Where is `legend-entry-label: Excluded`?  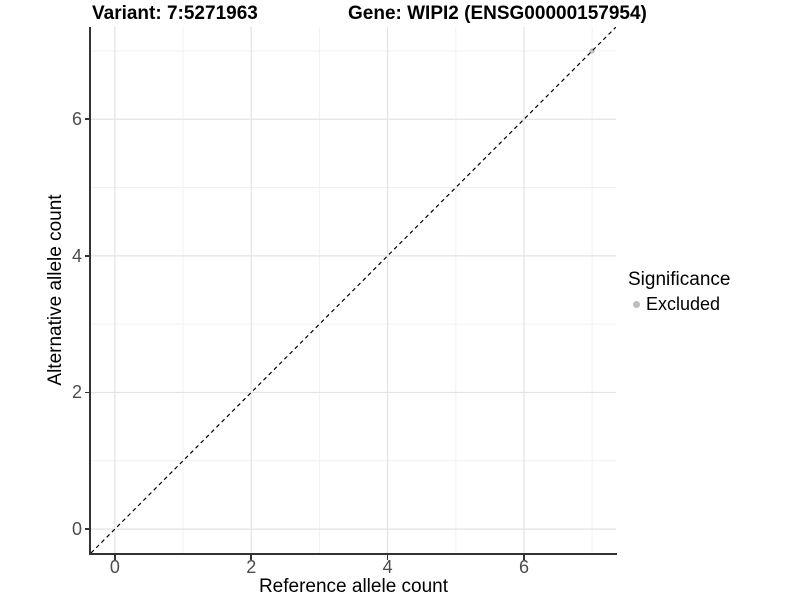
legend-entry-label: Excluded is located at coordinates (683, 303).